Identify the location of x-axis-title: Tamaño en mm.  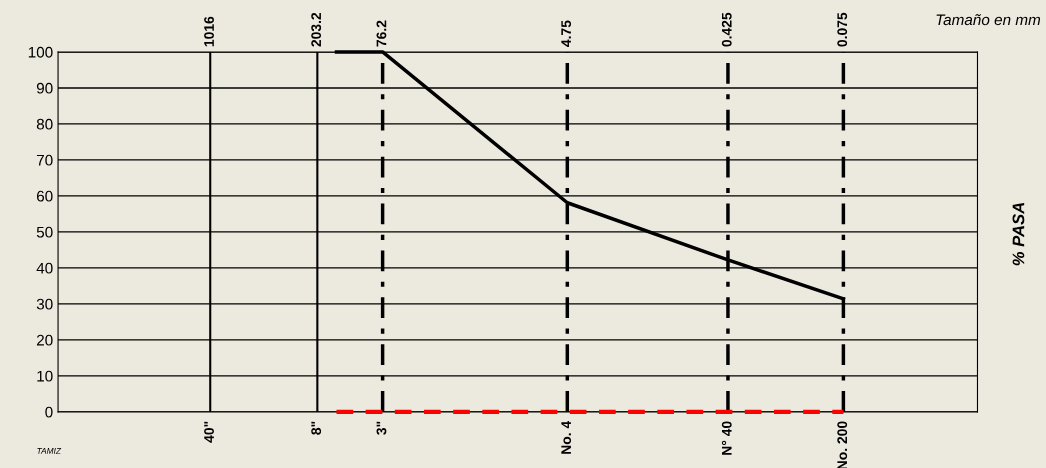
(988, 20).